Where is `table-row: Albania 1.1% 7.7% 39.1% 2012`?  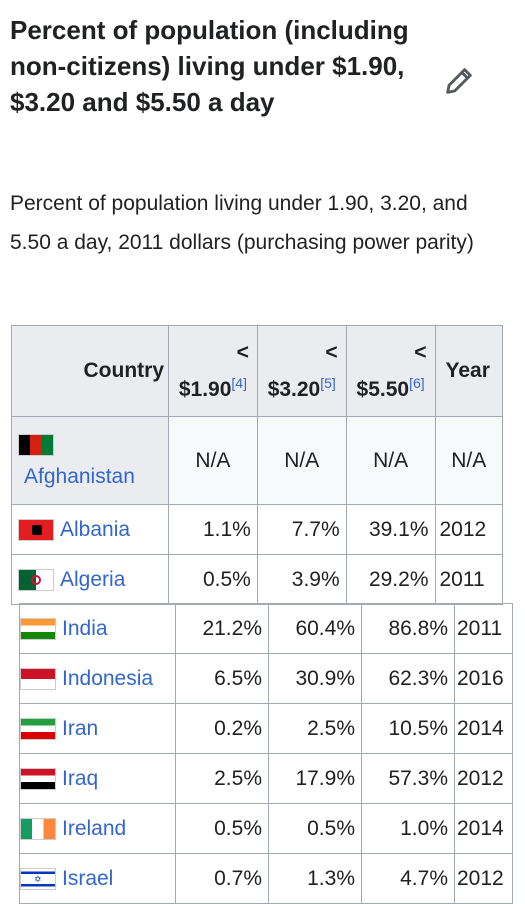
table-row: Albania 1.1% 7.7% 39.1% 2012 is located at coordinates (257, 529).